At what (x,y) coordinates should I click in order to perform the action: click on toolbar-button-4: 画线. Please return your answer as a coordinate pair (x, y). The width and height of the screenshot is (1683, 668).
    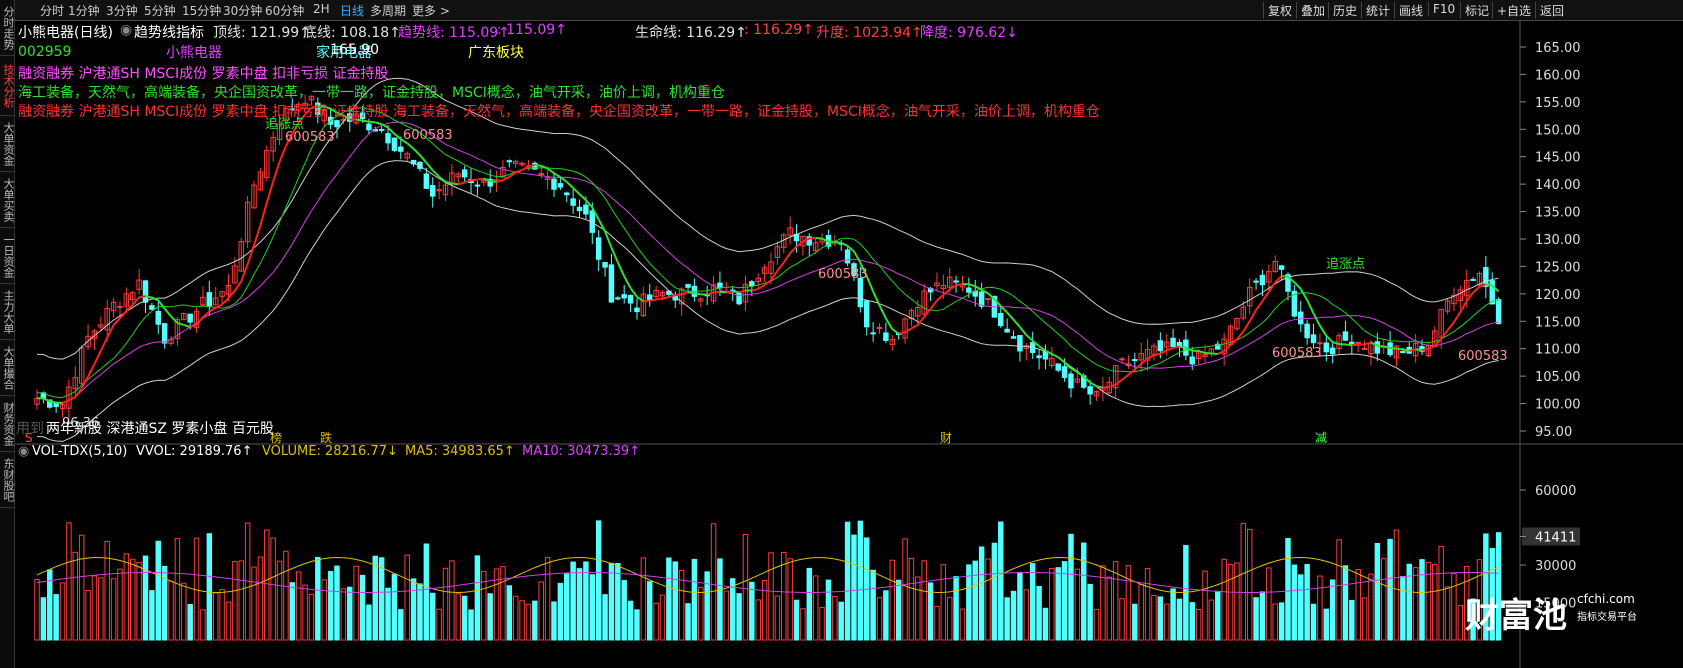
    Looking at the image, I should click on (1410, 10).